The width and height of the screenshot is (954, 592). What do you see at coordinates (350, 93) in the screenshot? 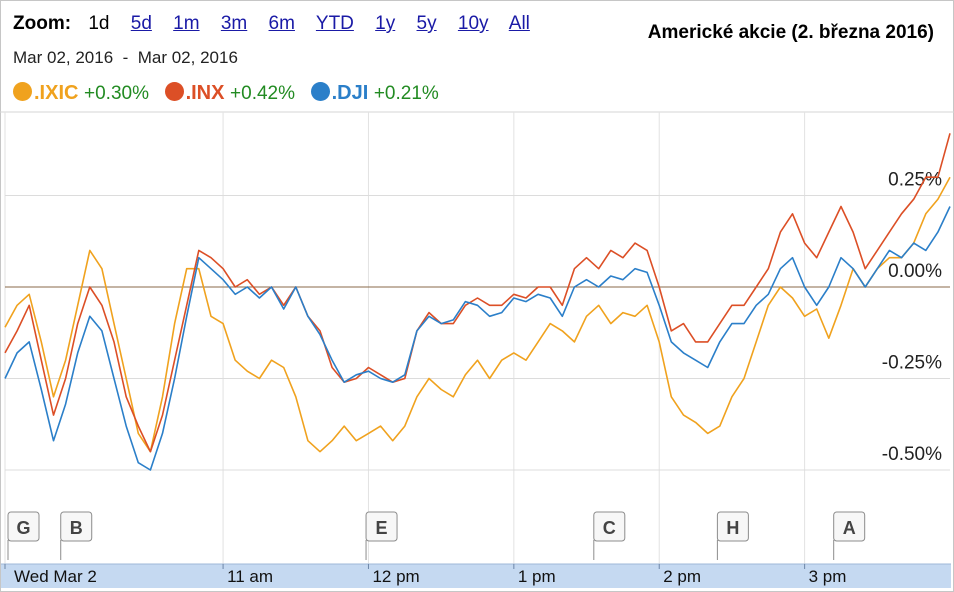
I see `legend-name: .DJI` at bounding box center [350, 93].